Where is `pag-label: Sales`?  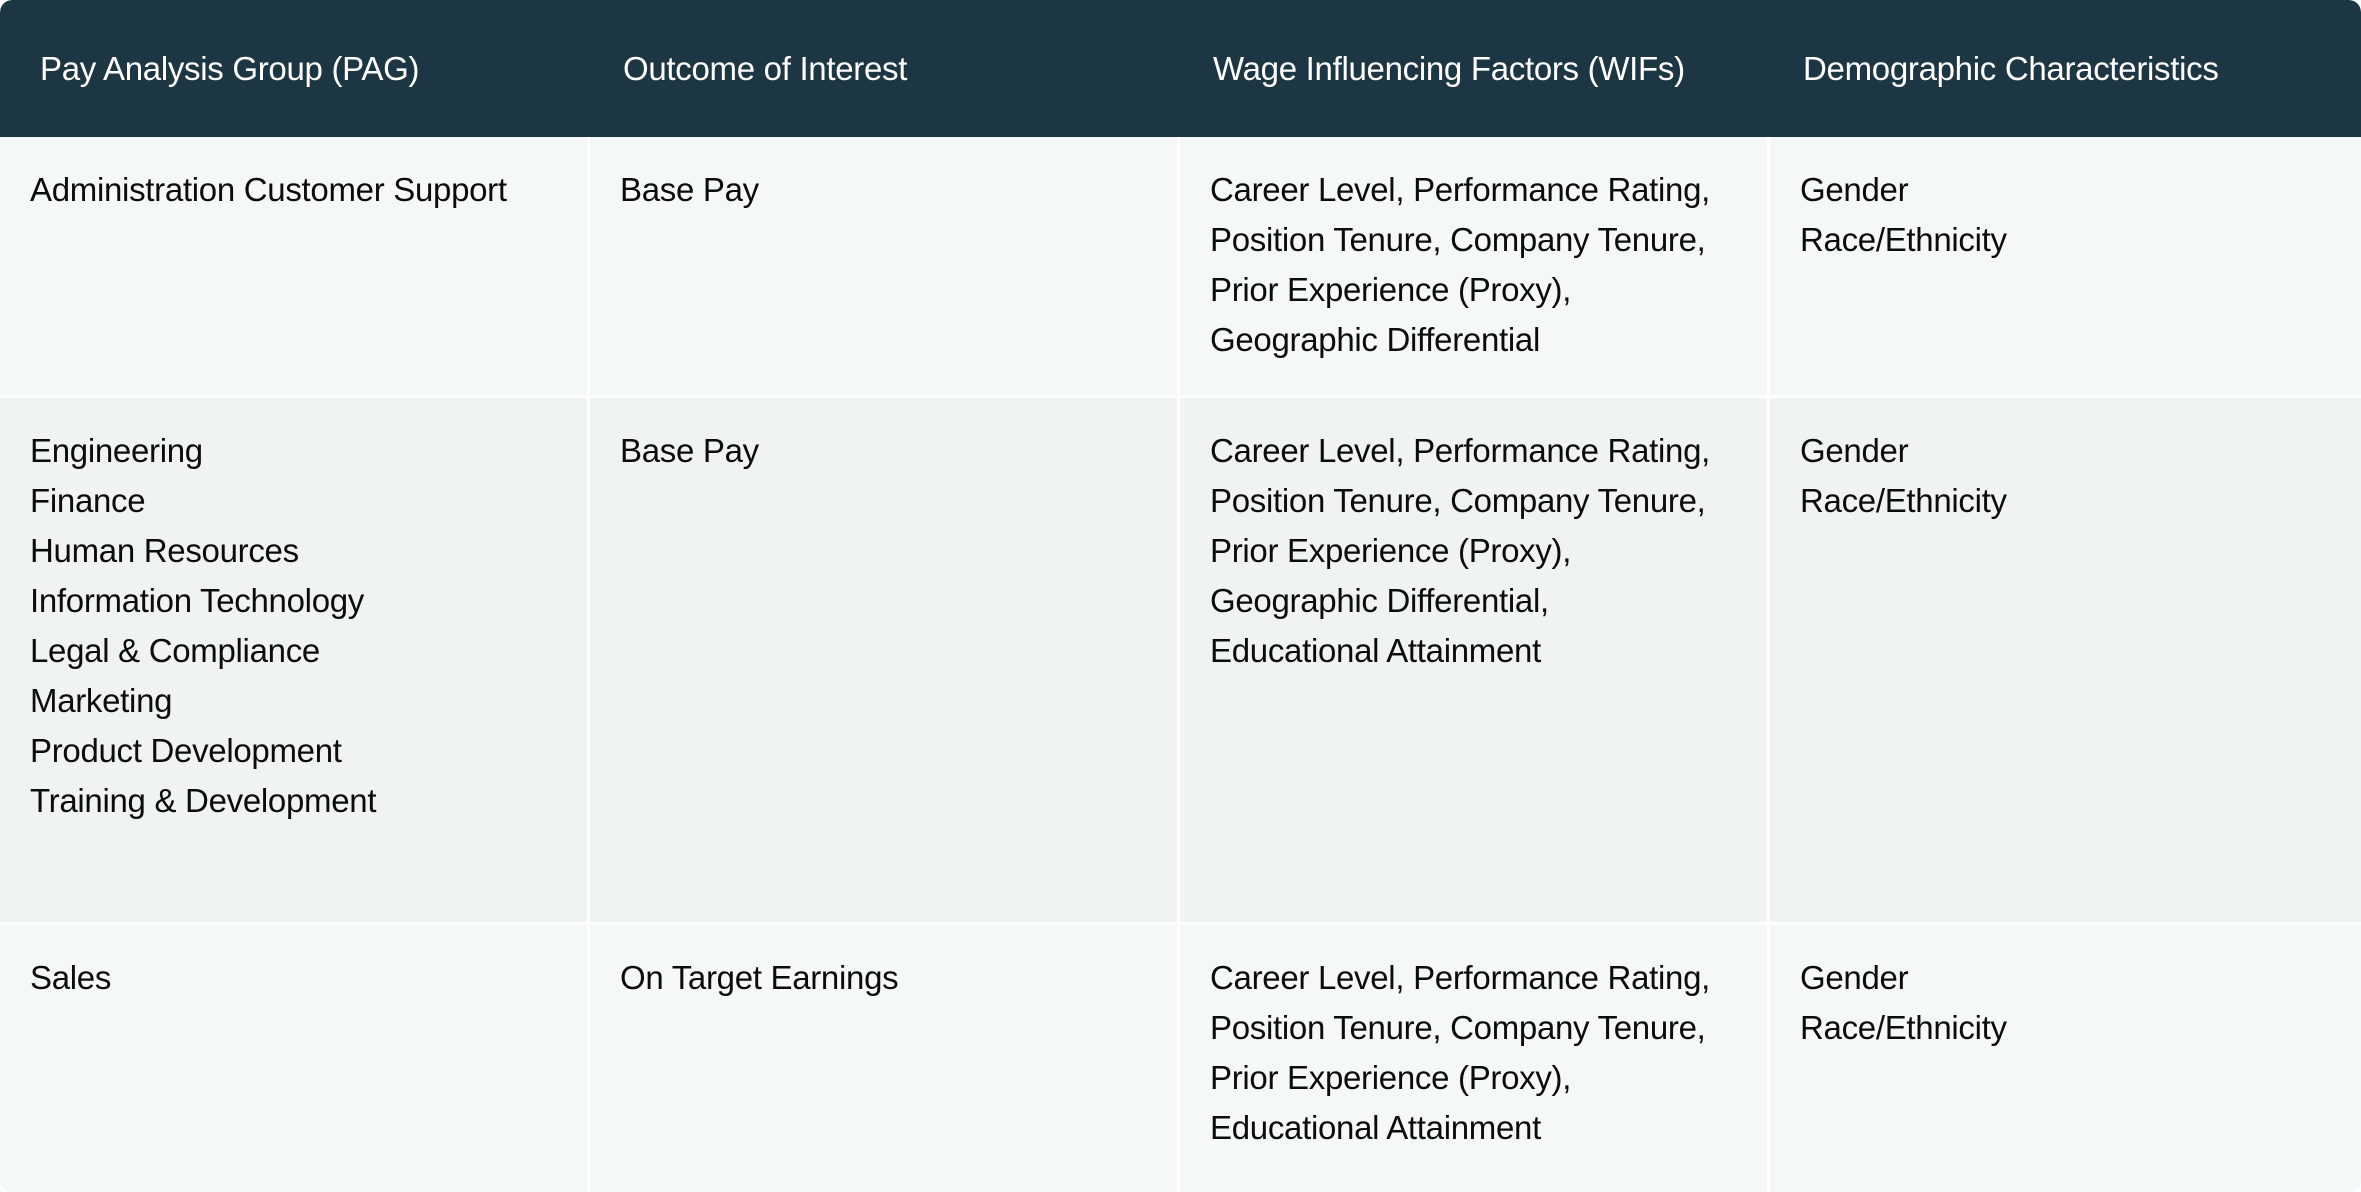 pag-label: Sales is located at coordinates (71, 977).